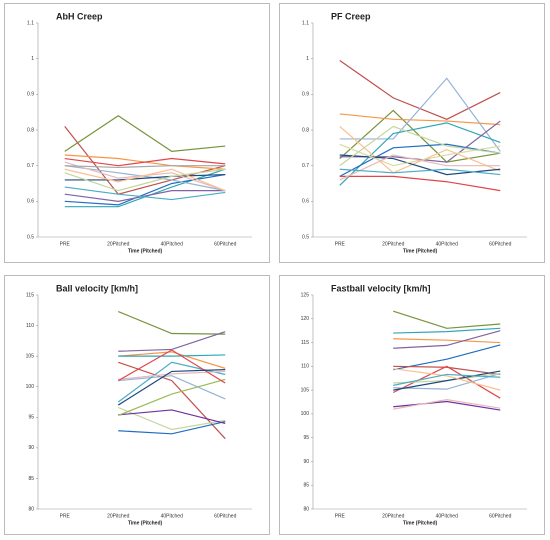 The width and height of the screenshot is (550, 540). I want to click on y-tick-label: 125, so click(305, 295).